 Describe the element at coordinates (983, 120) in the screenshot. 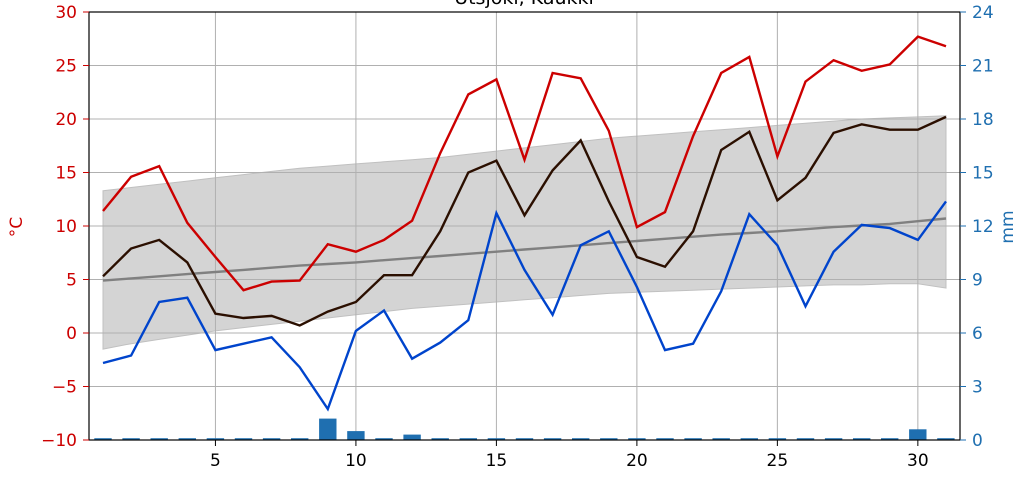

I see `y2-tick-label-18: 18` at that location.